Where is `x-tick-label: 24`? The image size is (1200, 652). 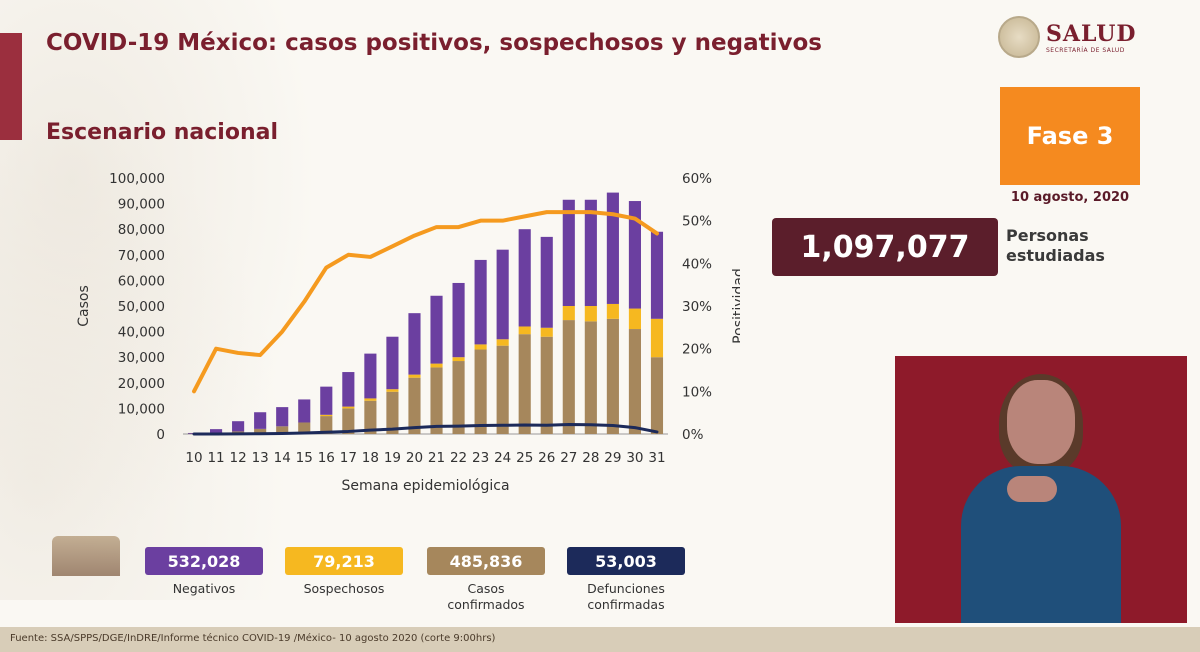 x-tick-label: 24 is located at coordinates (502, 458).